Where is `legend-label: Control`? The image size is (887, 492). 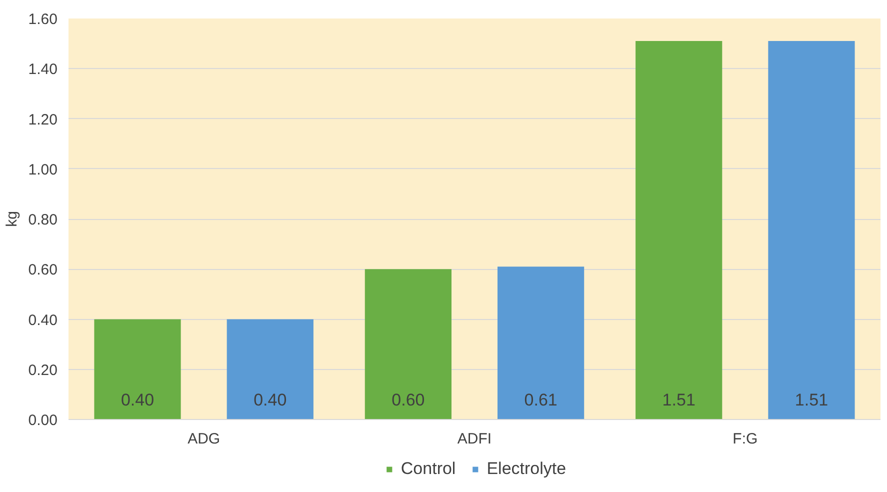
legend-label: Control is located at coordinates (428, 469).